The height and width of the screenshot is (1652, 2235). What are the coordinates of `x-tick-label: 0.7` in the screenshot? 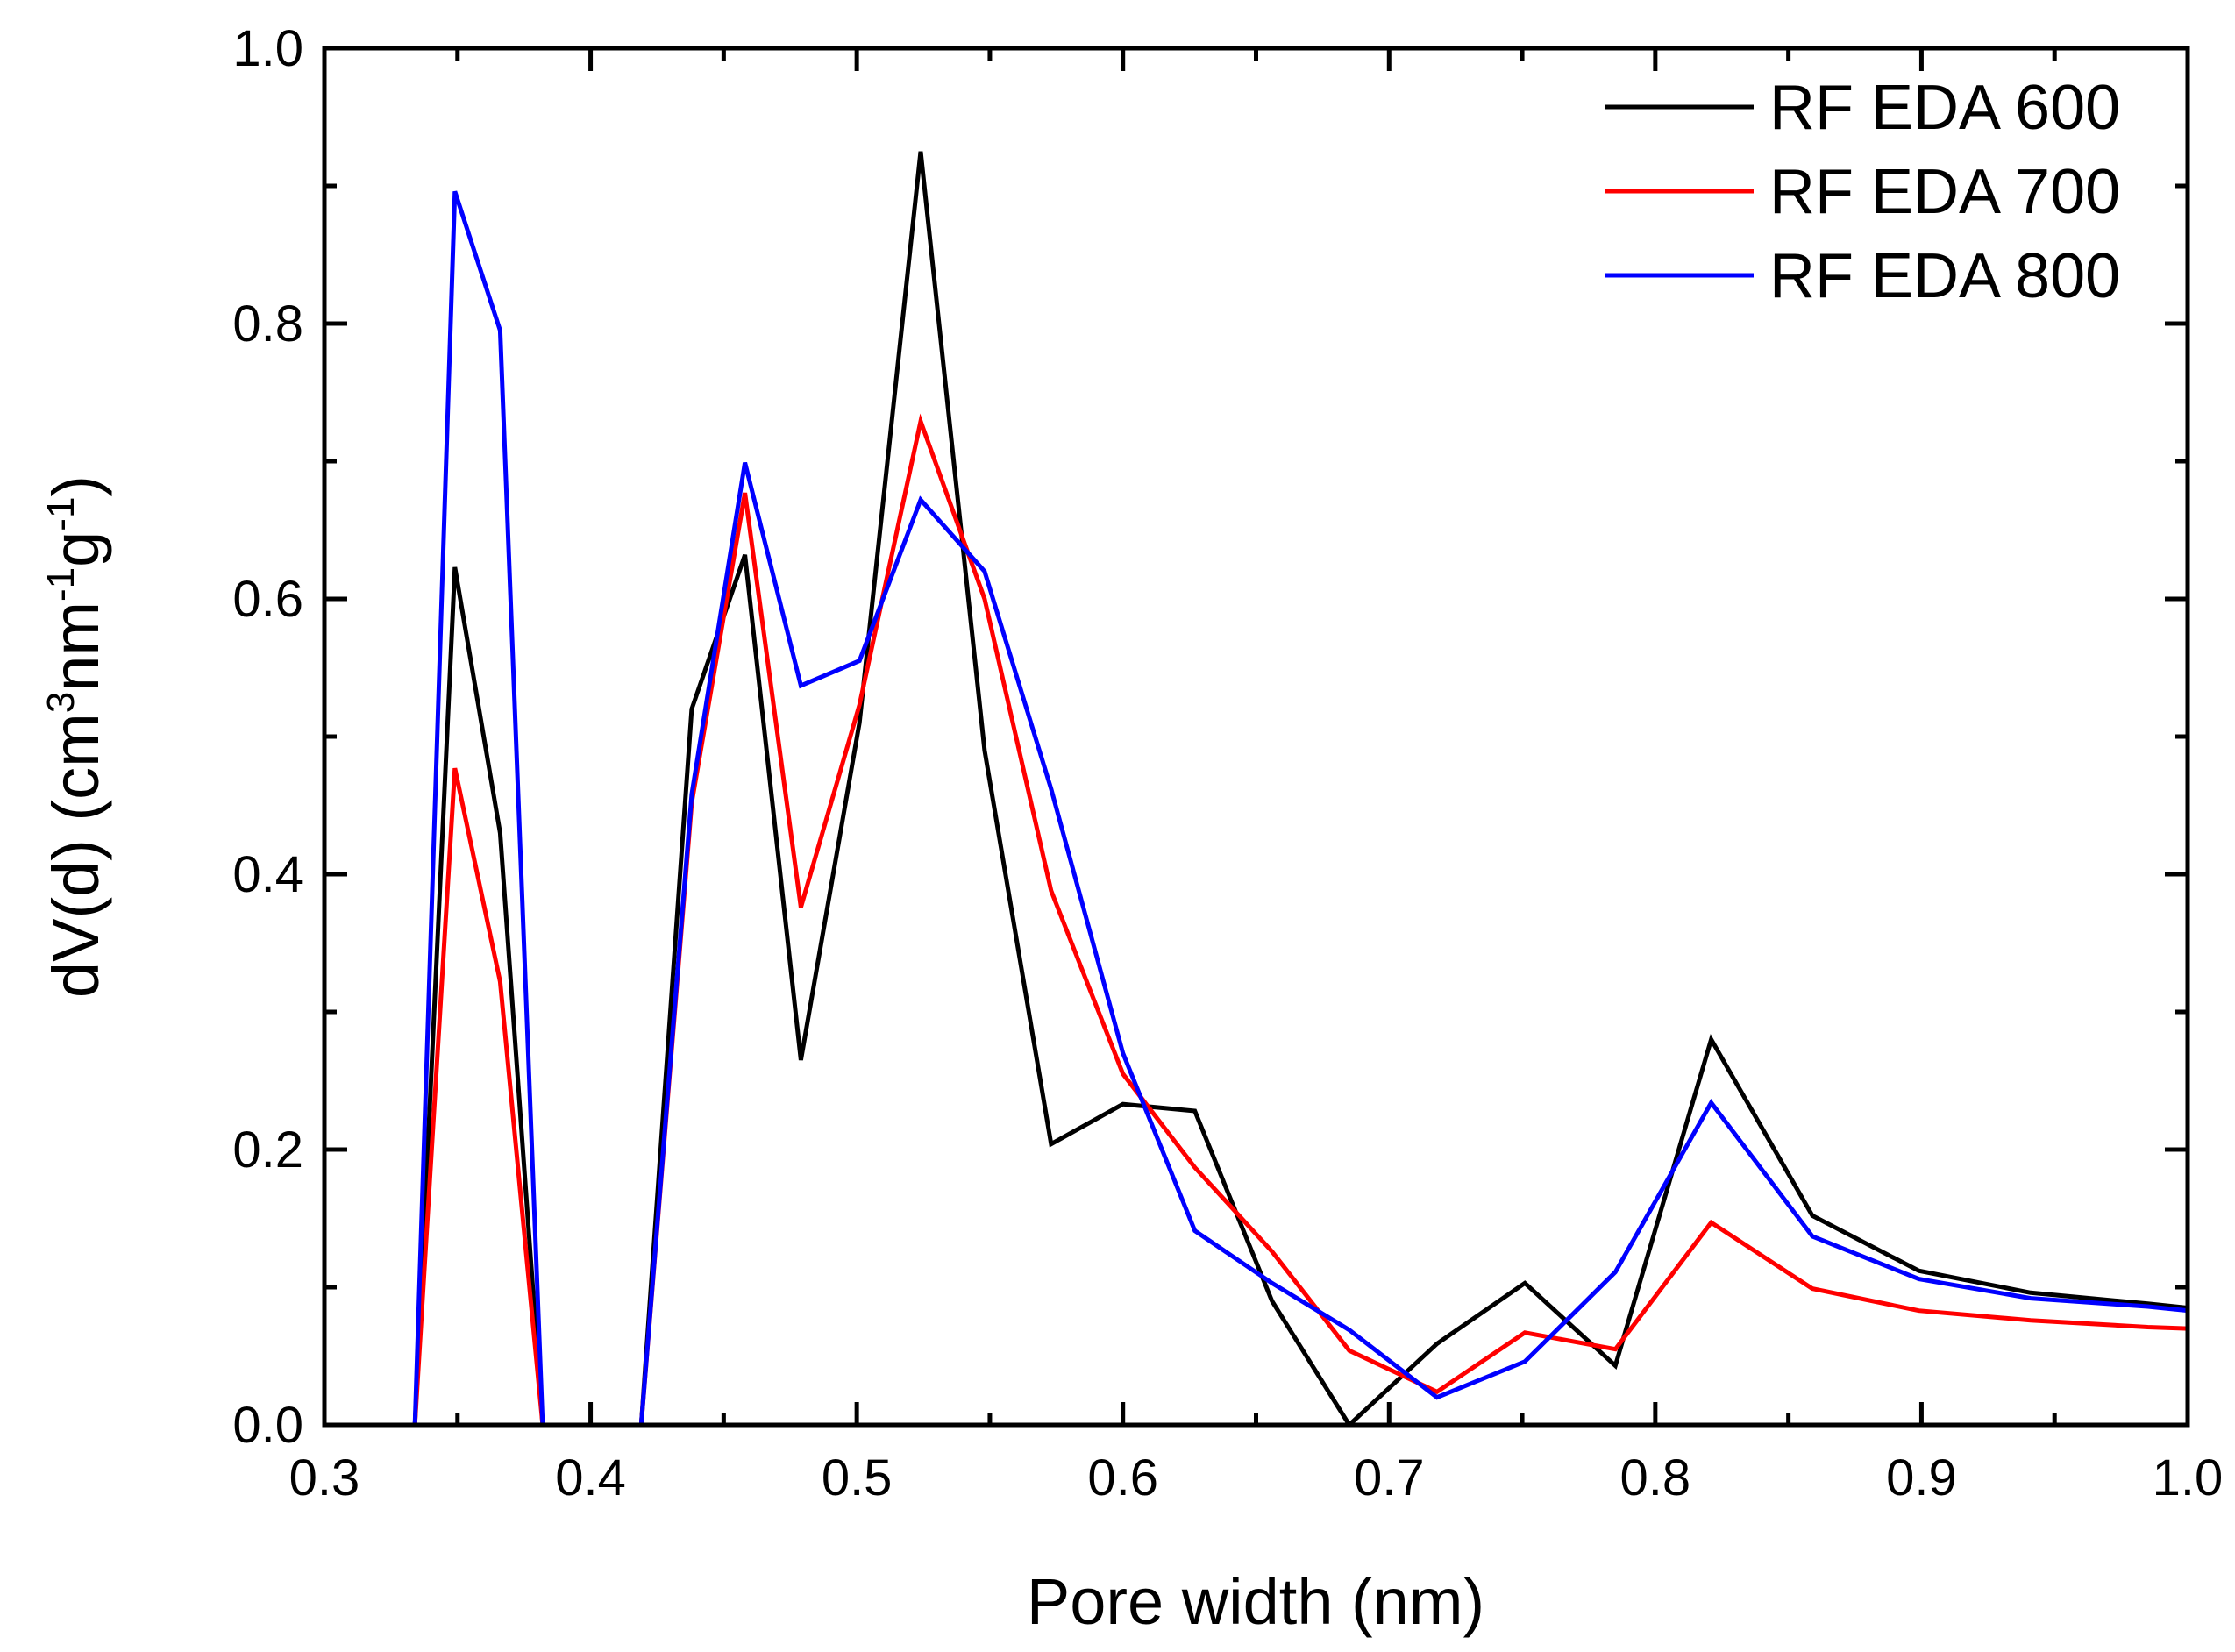 It's located at (1389, 1477).